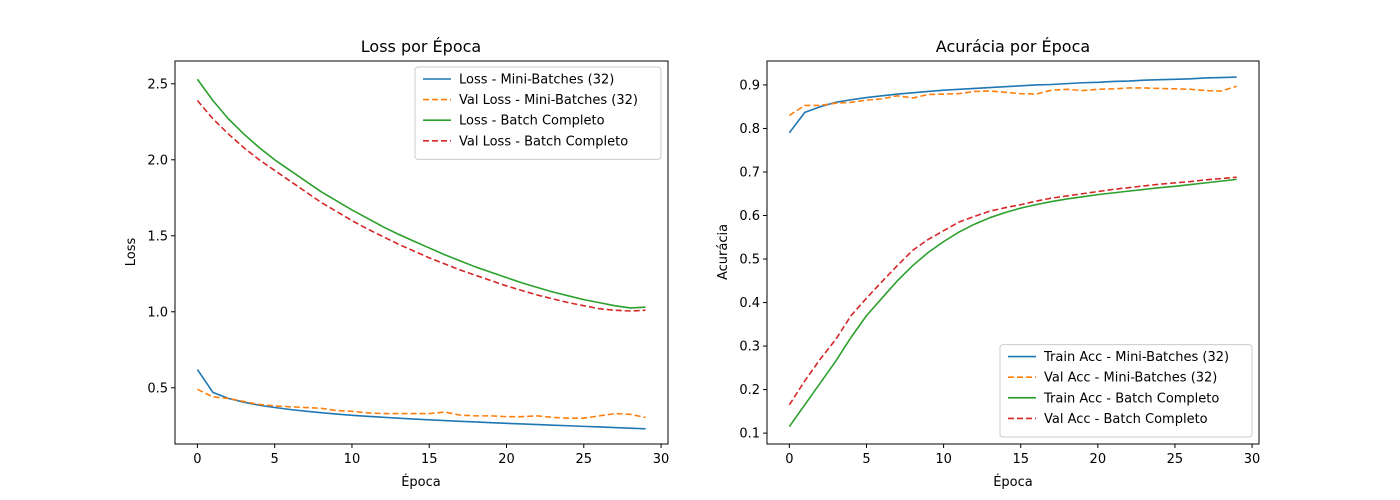  Describe the element at coordinates (1130, 378) in the screenshot. I see `legend-entry-2: Val Acc - Mini-Batches (32)` at that location.